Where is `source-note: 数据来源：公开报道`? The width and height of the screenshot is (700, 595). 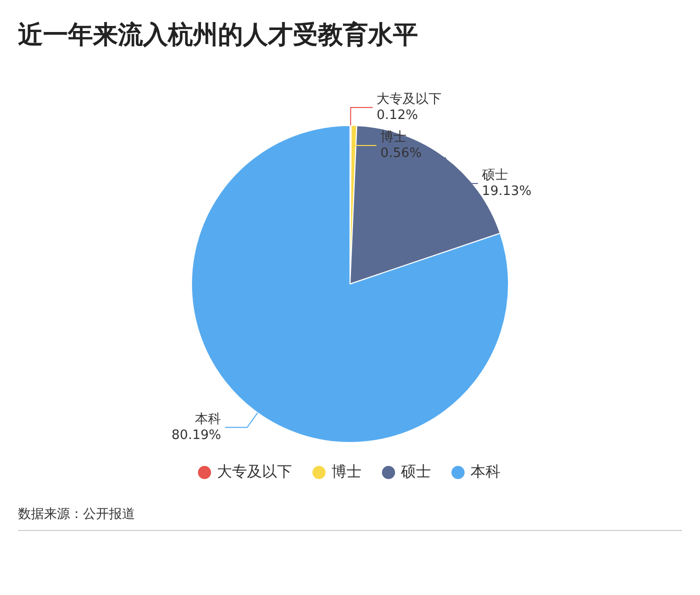
source-note: 数据来源：公开报道 is located at coordinates (76, 514).